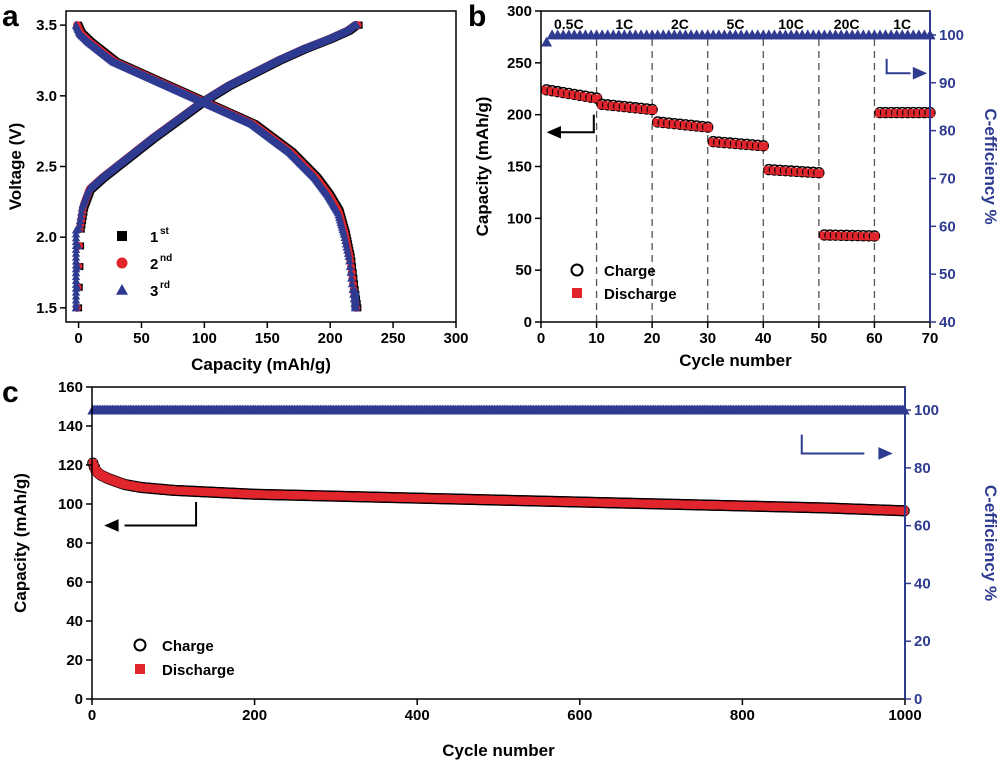  What do you see at coordinates (922, 468) in the screenshot?
I see `y-right-tick-label: 80` at bounding box center [922, 468].